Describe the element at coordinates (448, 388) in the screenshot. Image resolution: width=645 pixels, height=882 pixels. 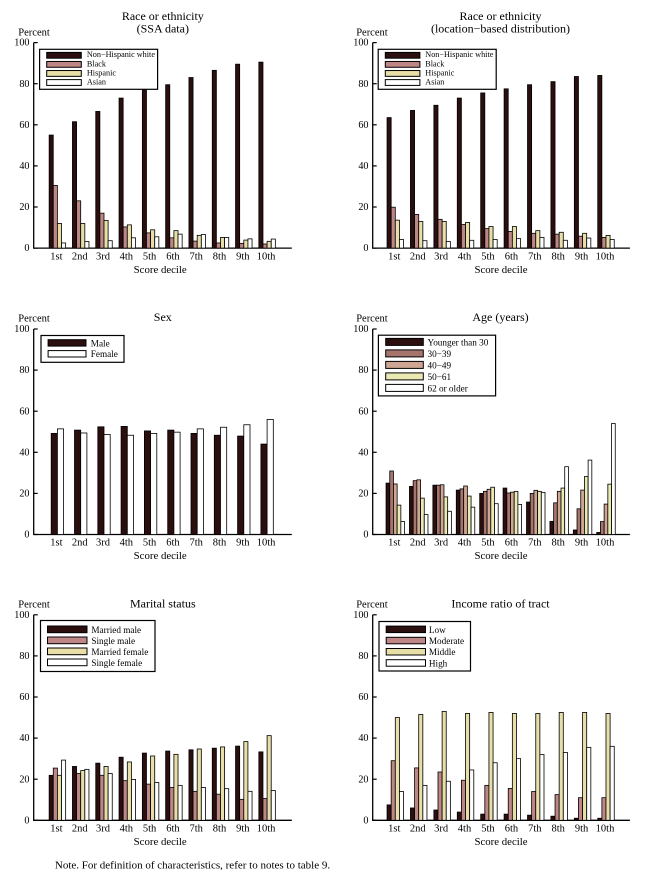
I see `svg-text: 62 or older` at that location.